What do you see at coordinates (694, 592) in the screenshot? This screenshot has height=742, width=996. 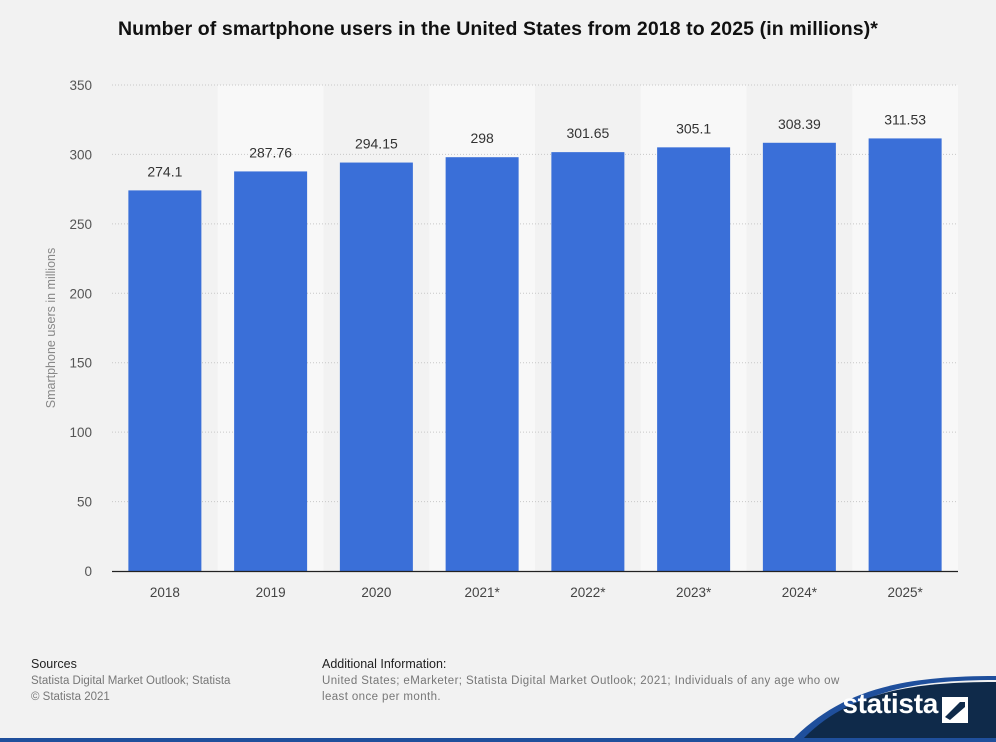 I see `x-tick-label: 2023*` at bounding box center [694, 592].